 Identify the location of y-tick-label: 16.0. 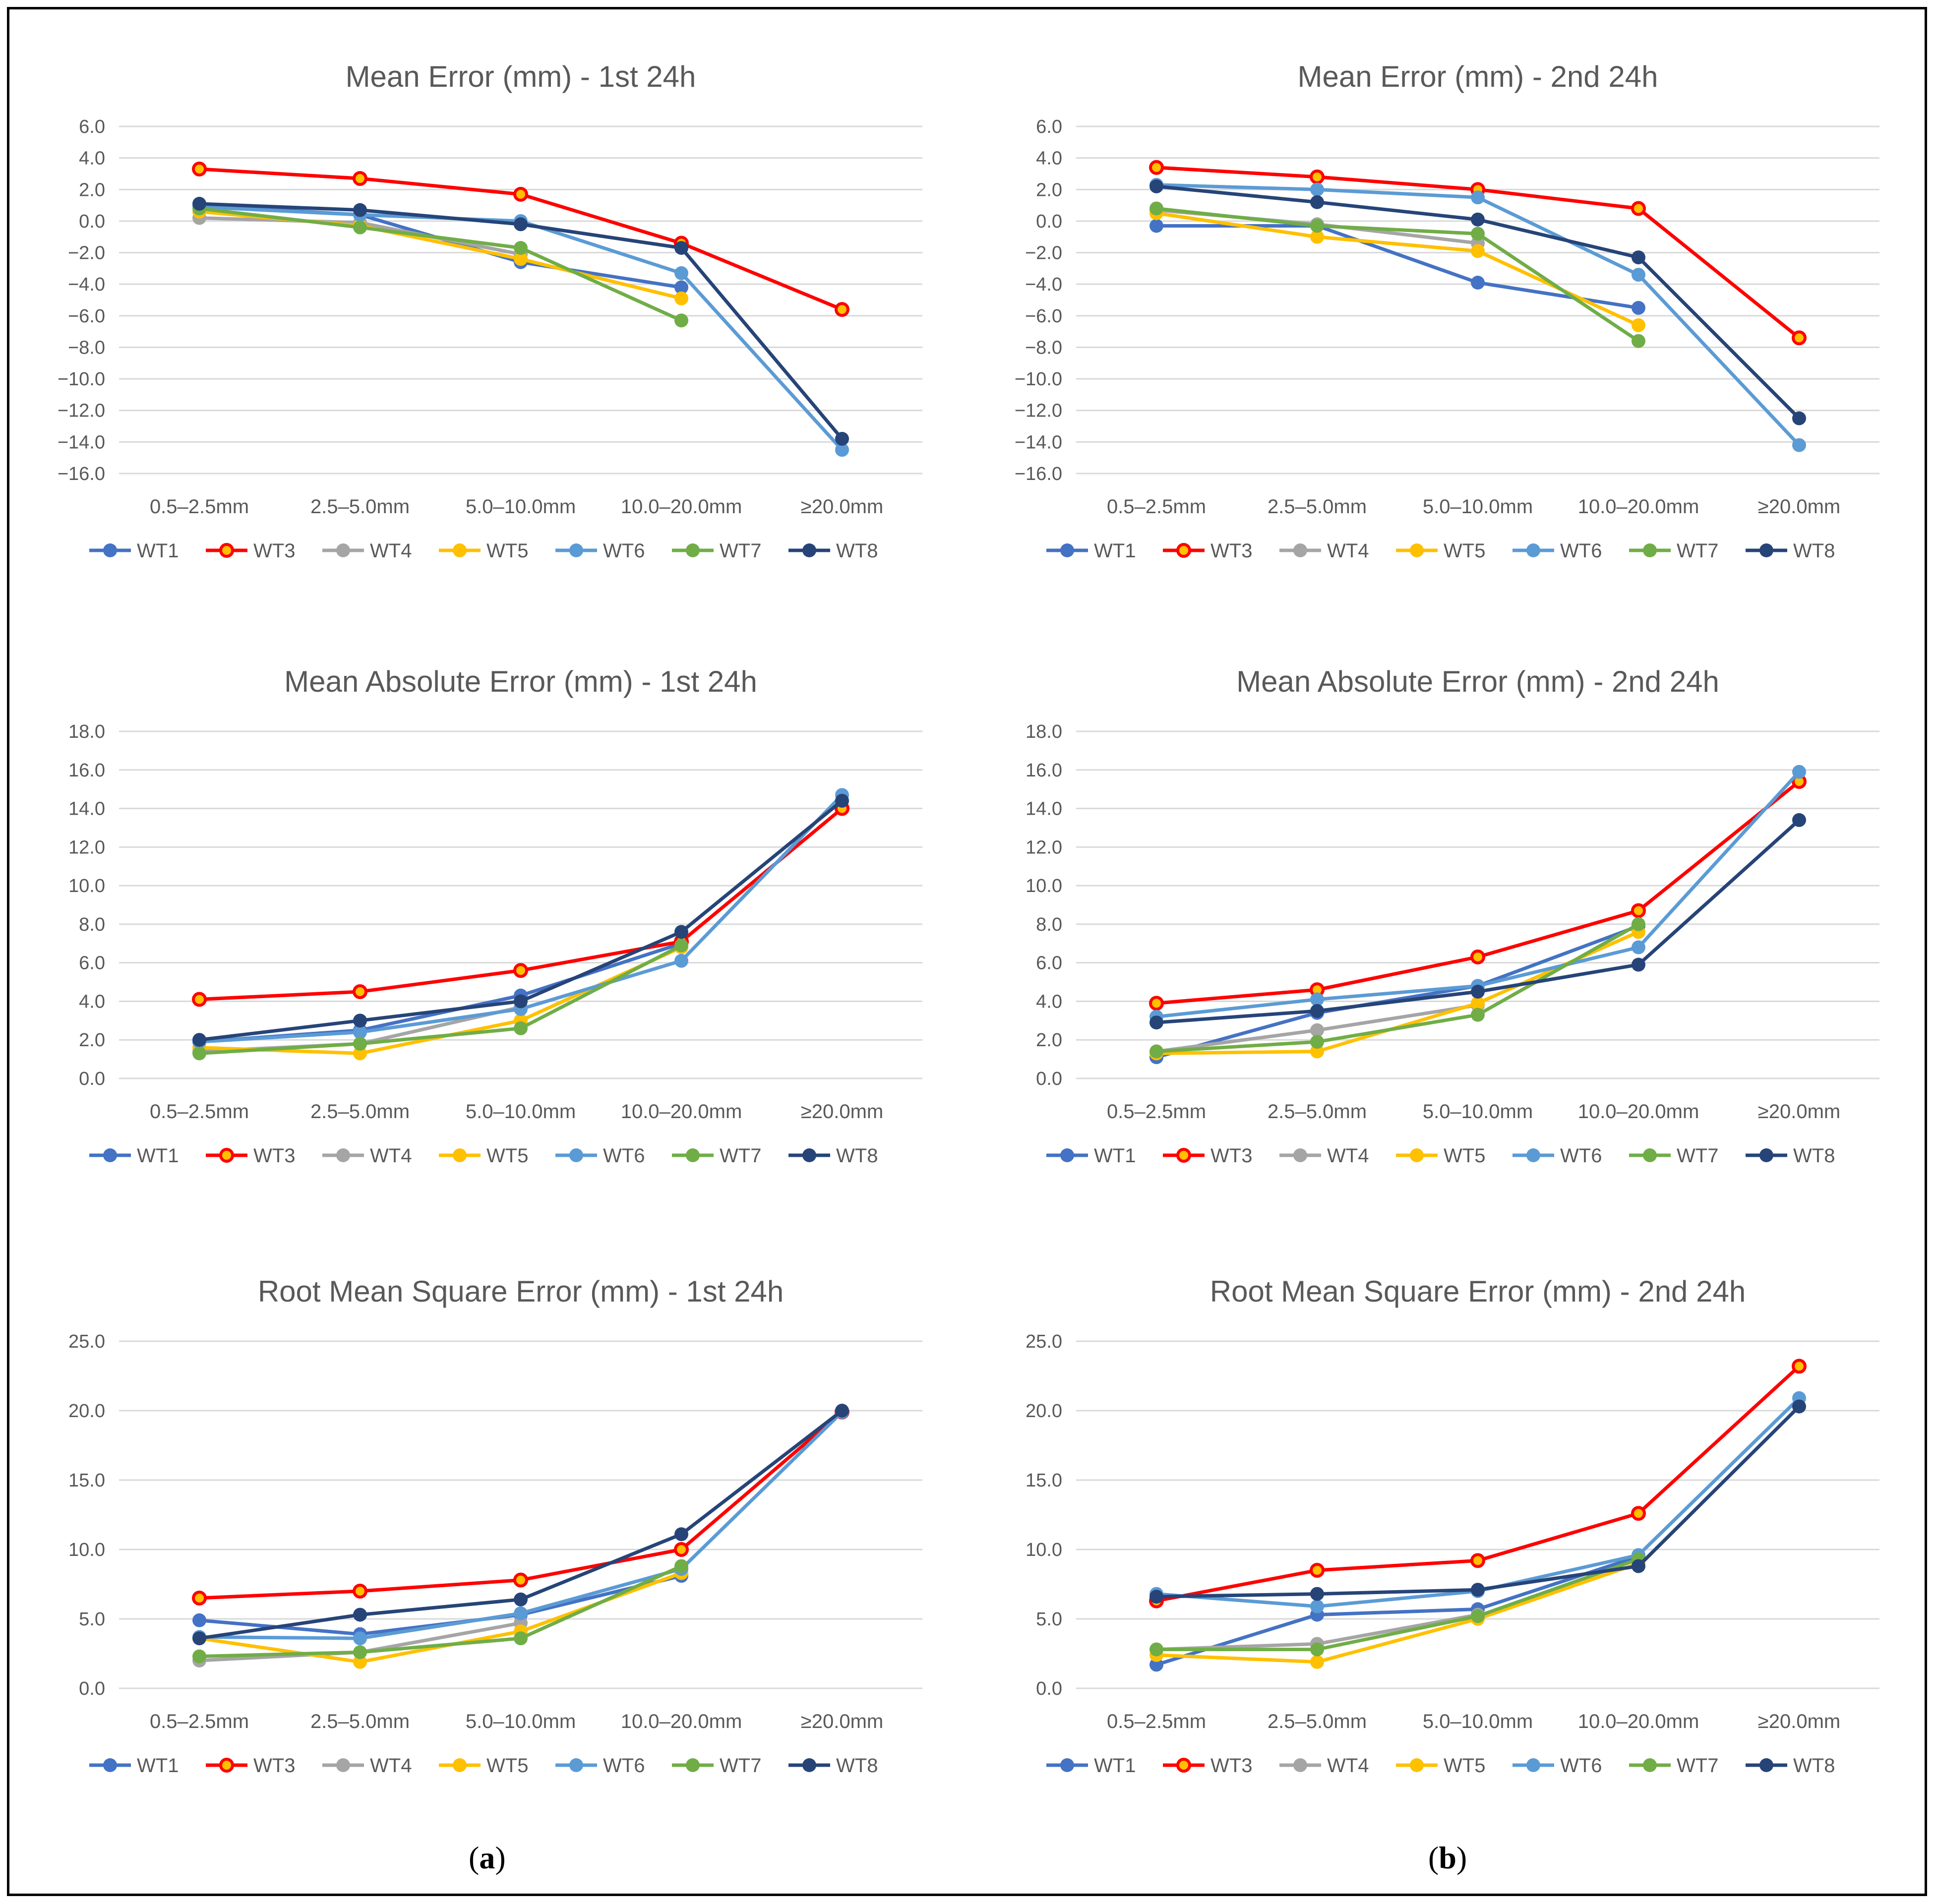
(1044, 770).